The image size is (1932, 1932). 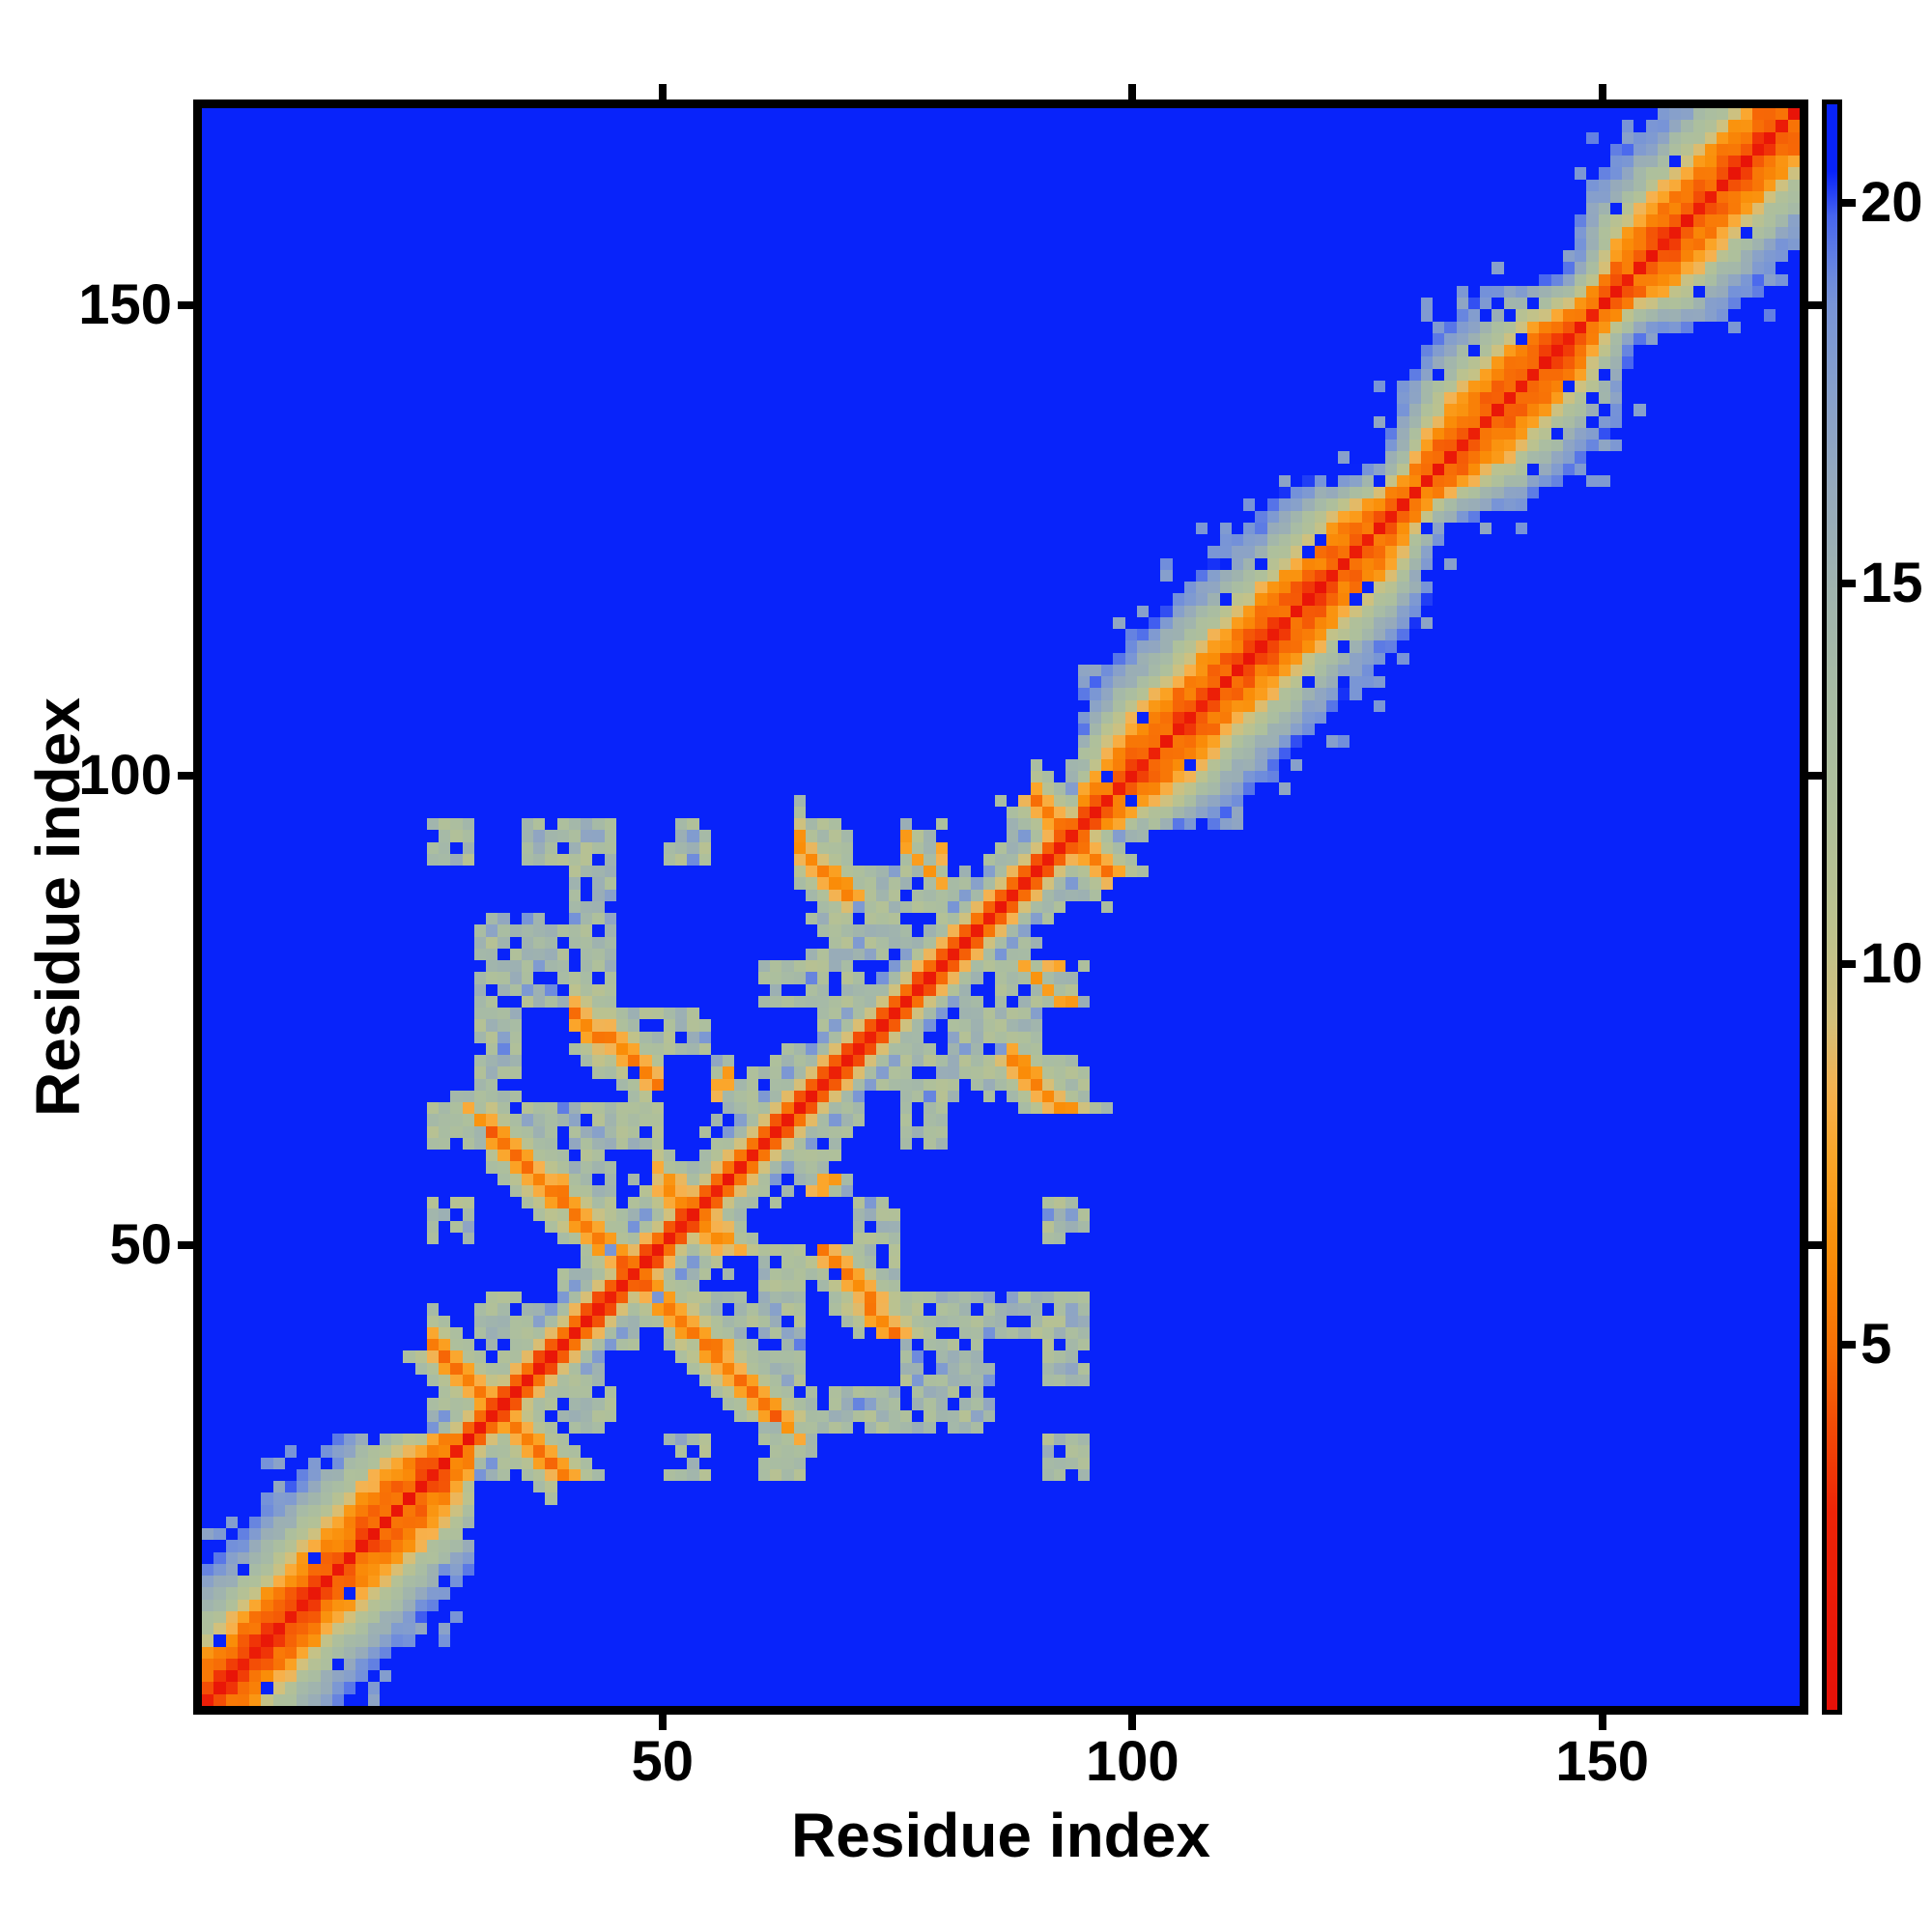 I want to click on x-tick-label: 50, so click(x=662, y=1761).